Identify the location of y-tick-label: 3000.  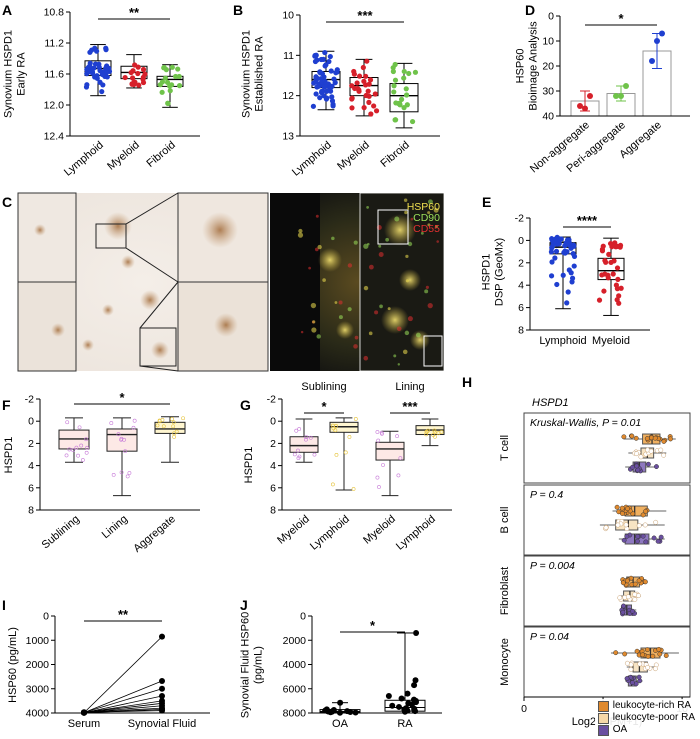
(38, 689).